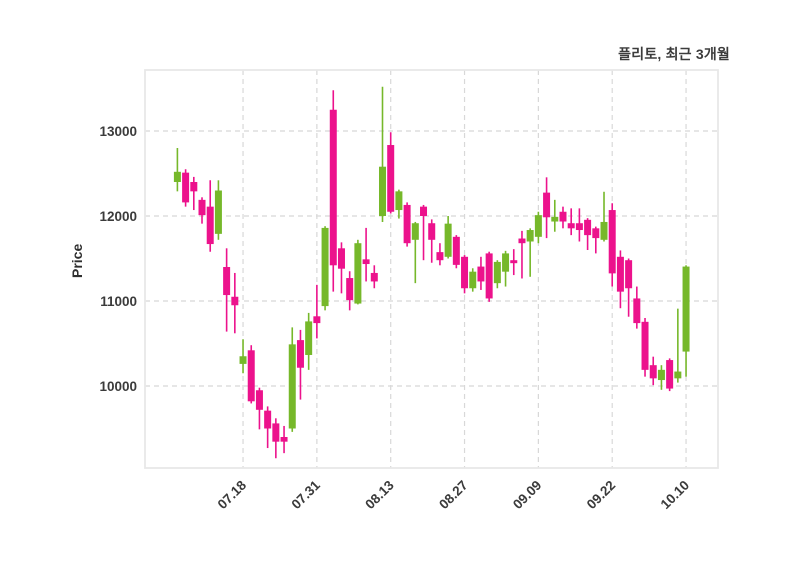  I want to click on x-tick-label: 09.09, so click(527, 495).